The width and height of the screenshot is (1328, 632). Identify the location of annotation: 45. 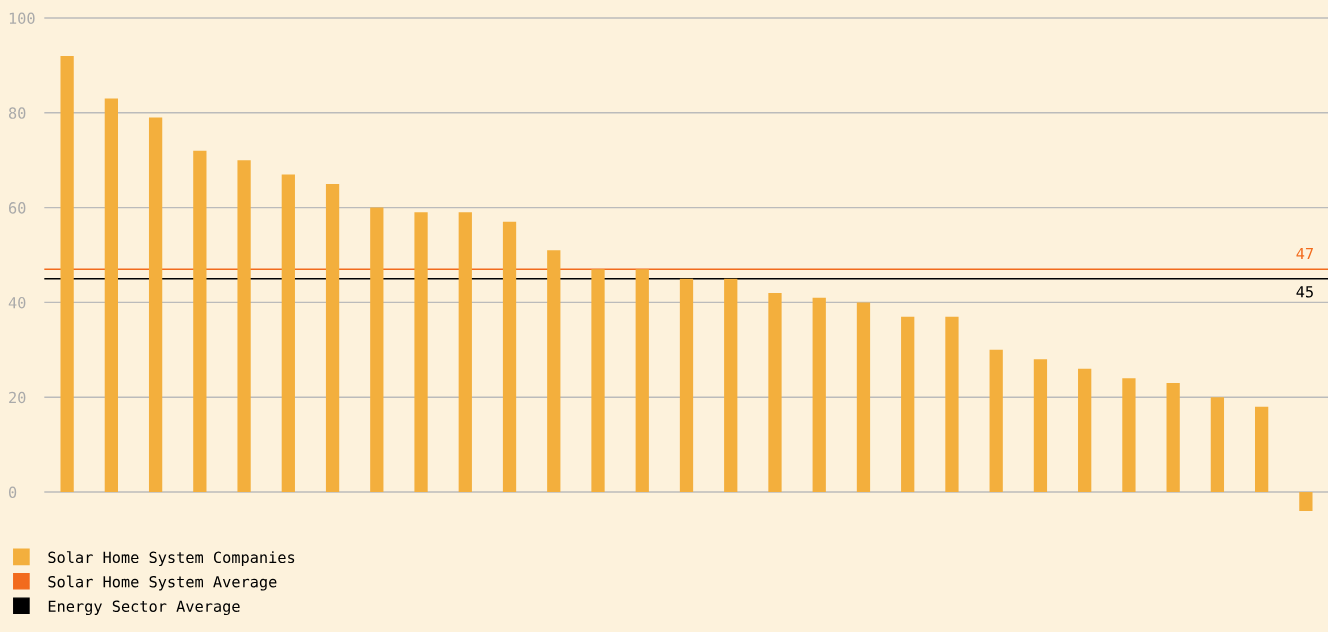
(1304, 292).